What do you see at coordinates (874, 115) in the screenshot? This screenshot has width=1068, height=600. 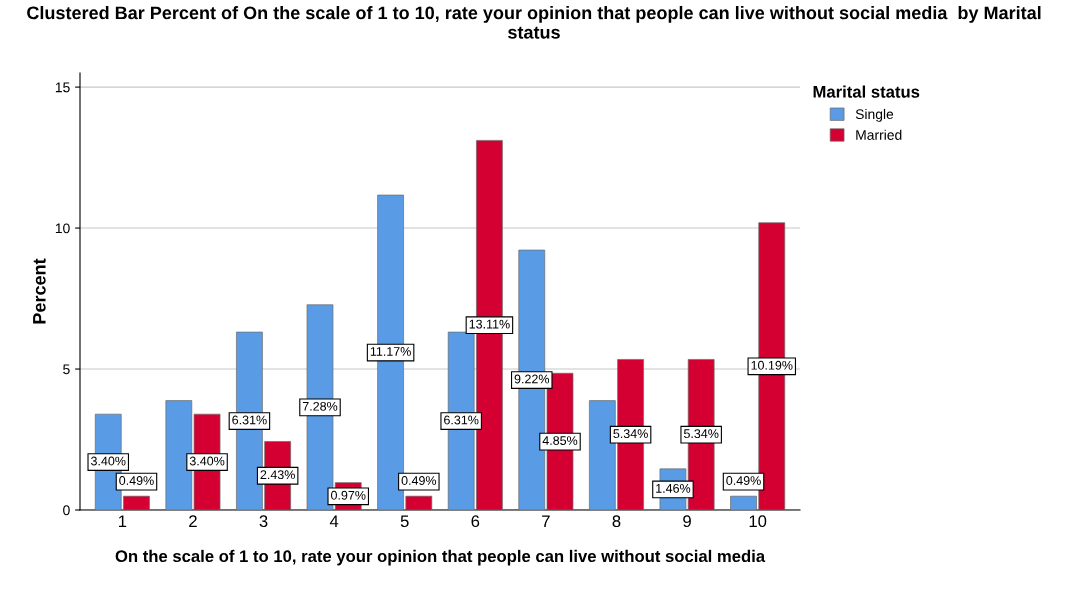 I see `legend-label: Single` at bounding box center [874, 115].